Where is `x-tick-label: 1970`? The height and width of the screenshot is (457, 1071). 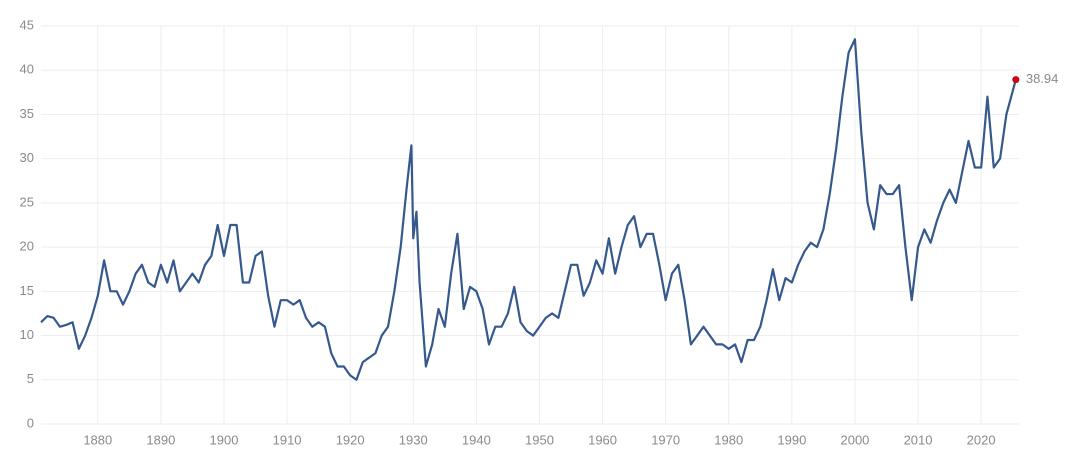 x-tick-label: 1970 is located at coordinates (665, 439).